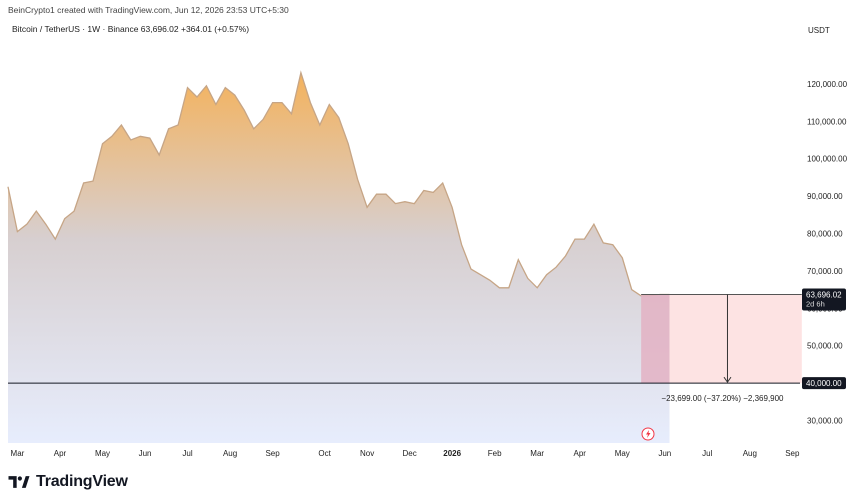 The height and width of the screenshot is (502, 860). I want to click on y-tick-label: 110,000.00, so click(827, 121).